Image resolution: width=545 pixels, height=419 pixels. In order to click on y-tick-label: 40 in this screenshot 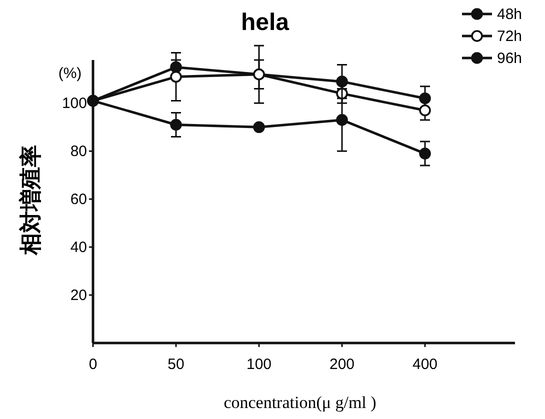, I will do `click(78, 247)`.